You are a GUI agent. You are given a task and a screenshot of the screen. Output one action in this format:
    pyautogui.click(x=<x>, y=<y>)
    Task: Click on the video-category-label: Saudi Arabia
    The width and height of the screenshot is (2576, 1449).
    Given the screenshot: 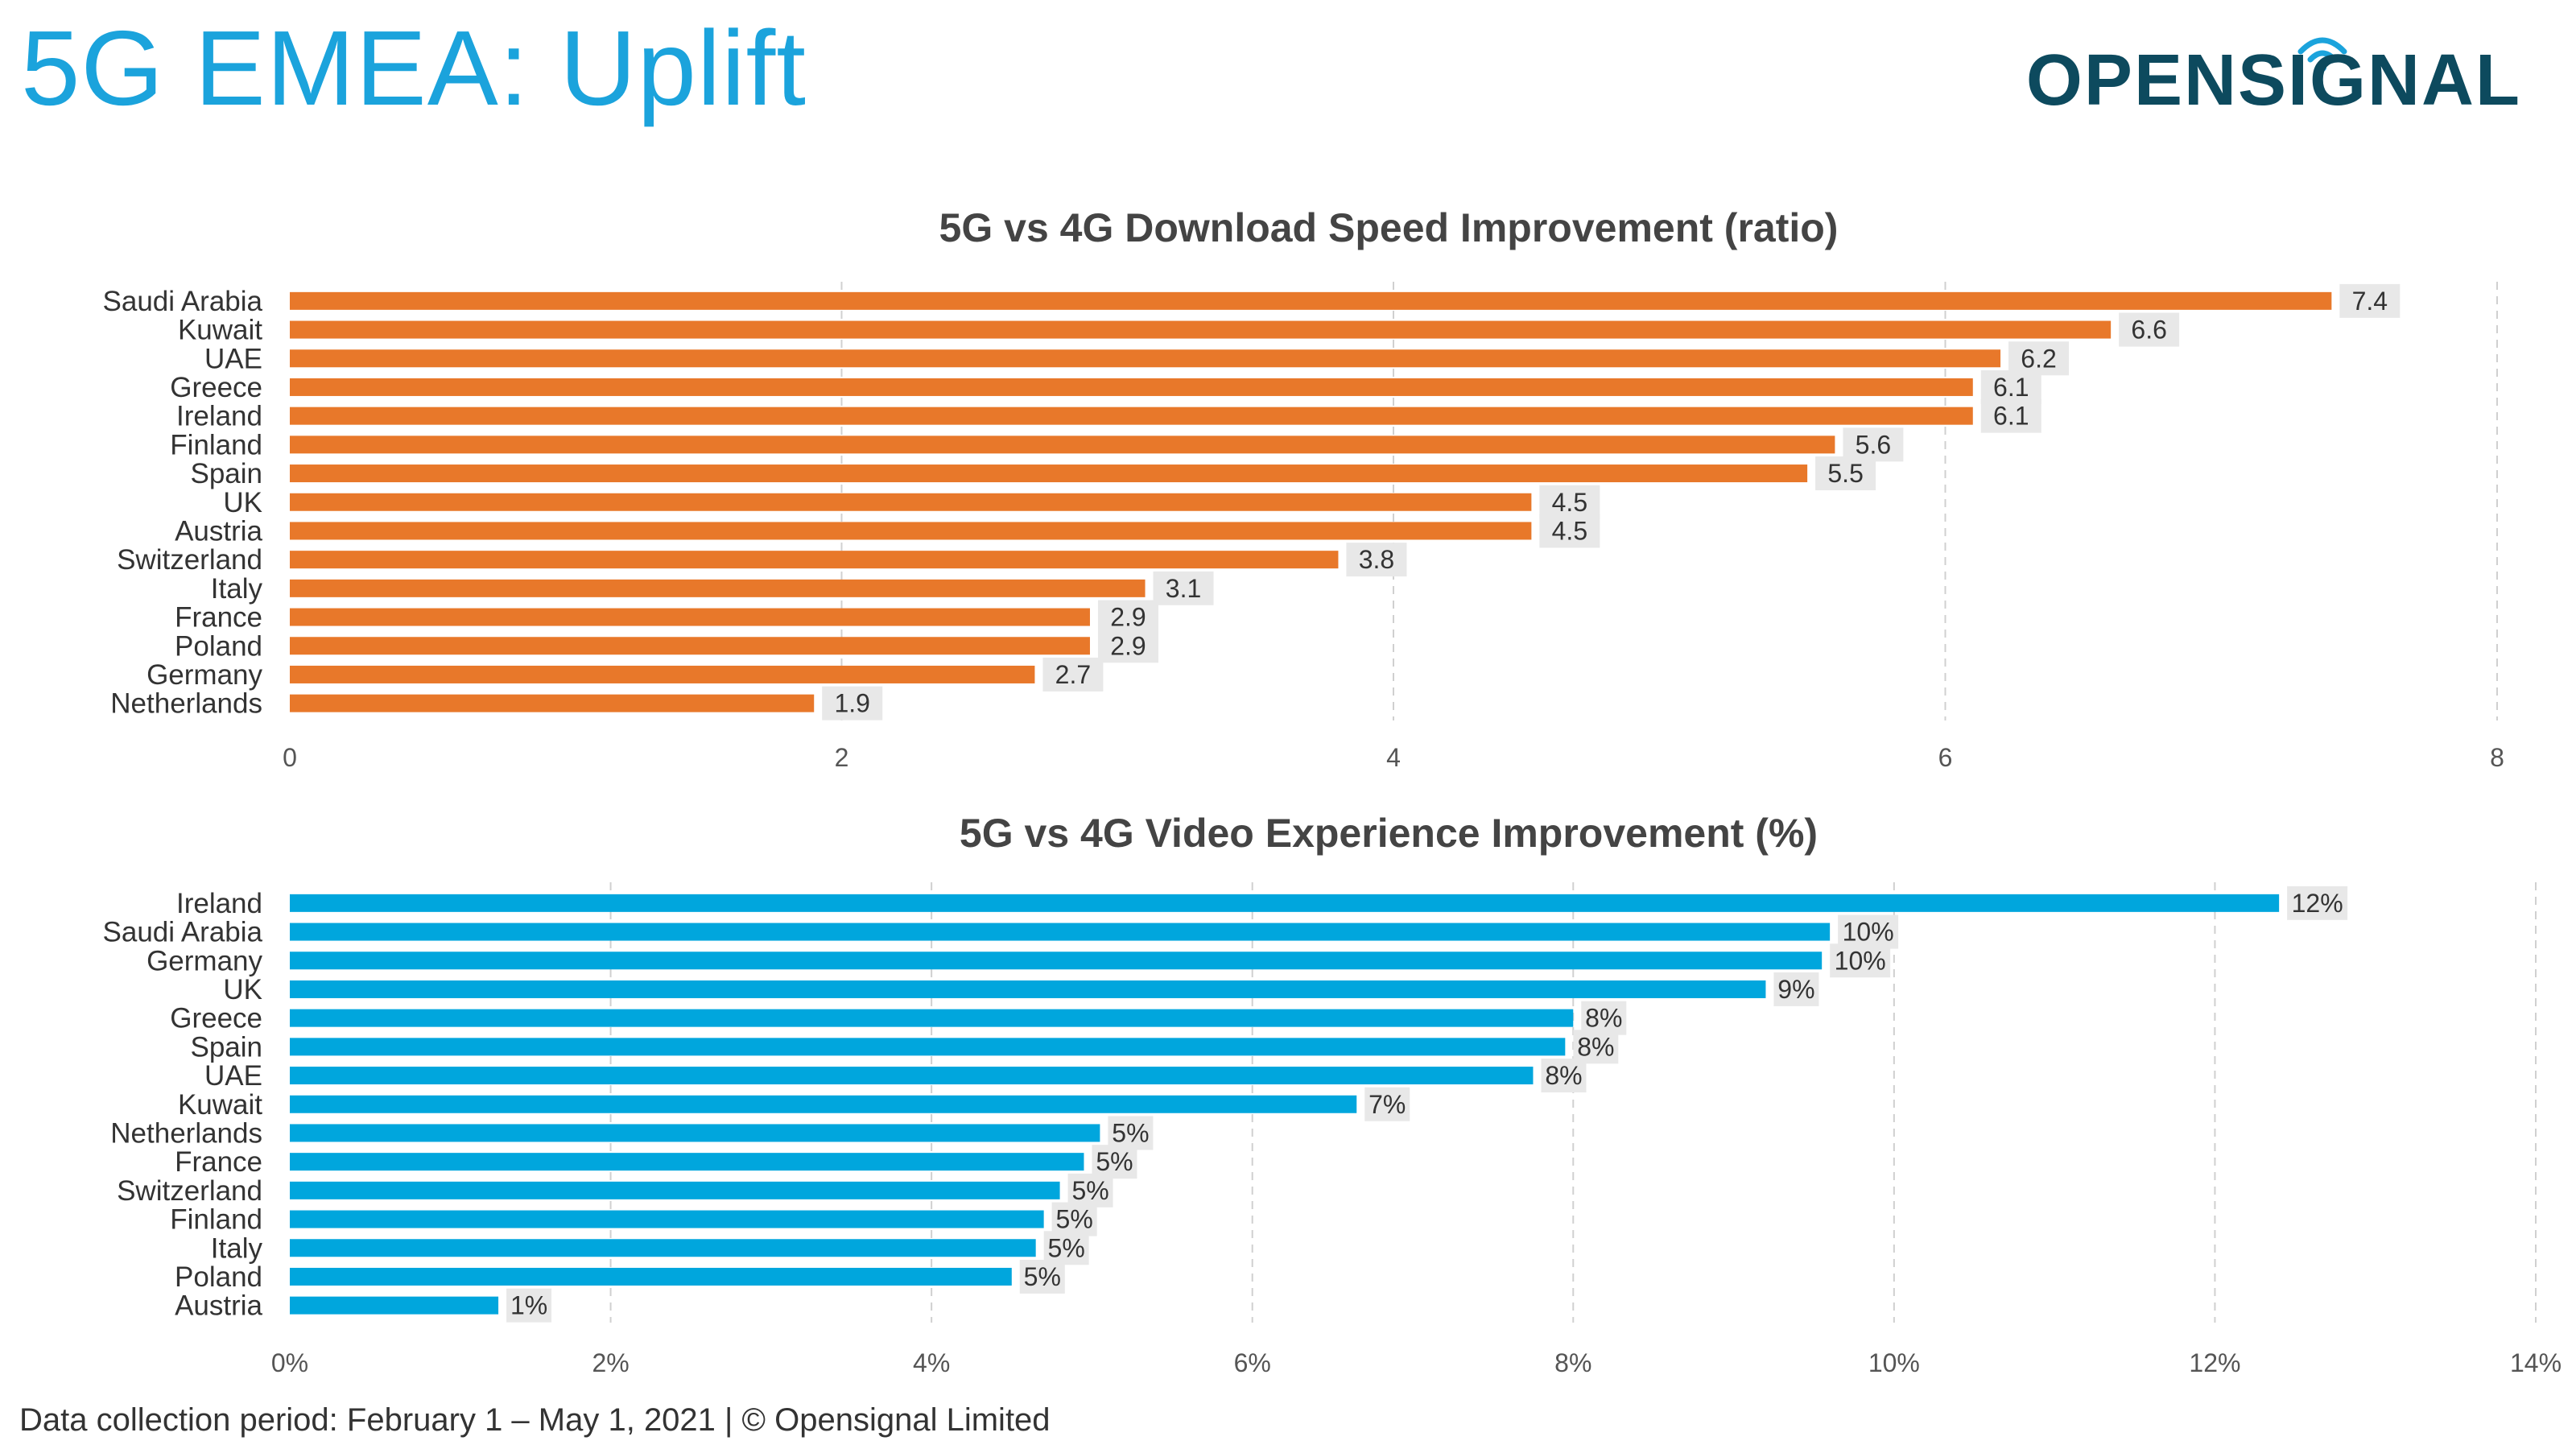 What is the action you would take?
    pyautogui.click(x=183, y=932)
    